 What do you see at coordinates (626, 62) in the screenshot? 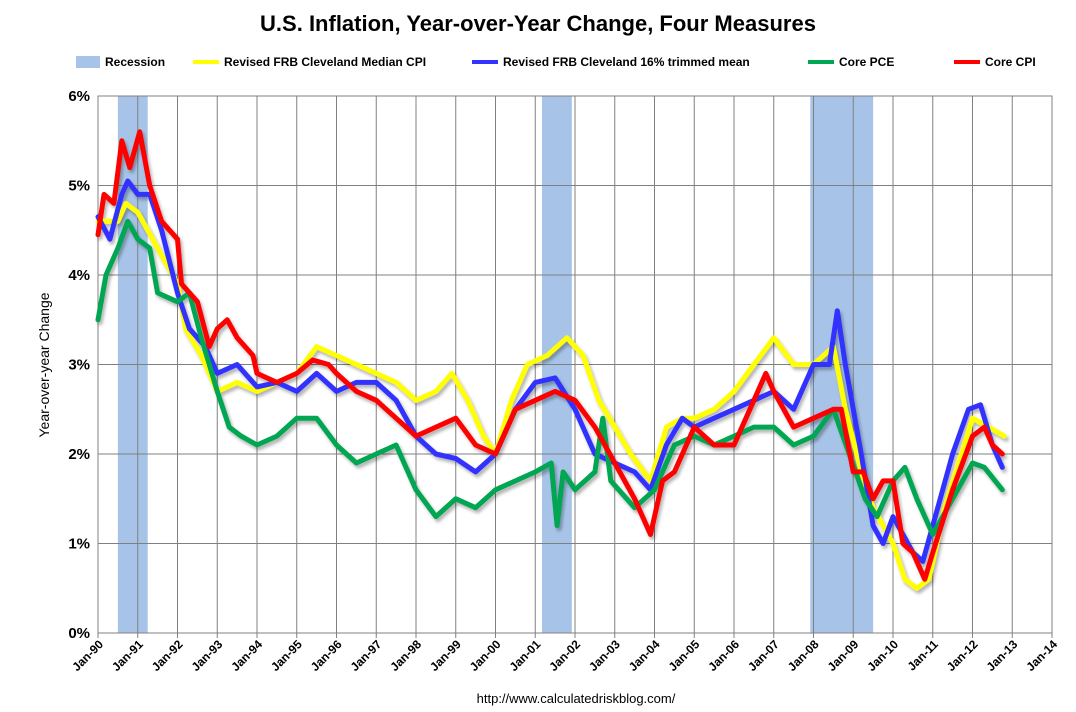
I see `legend-label: Revised FRB Cleveland 16% trimmed mean` at bounding box center [626, 62].